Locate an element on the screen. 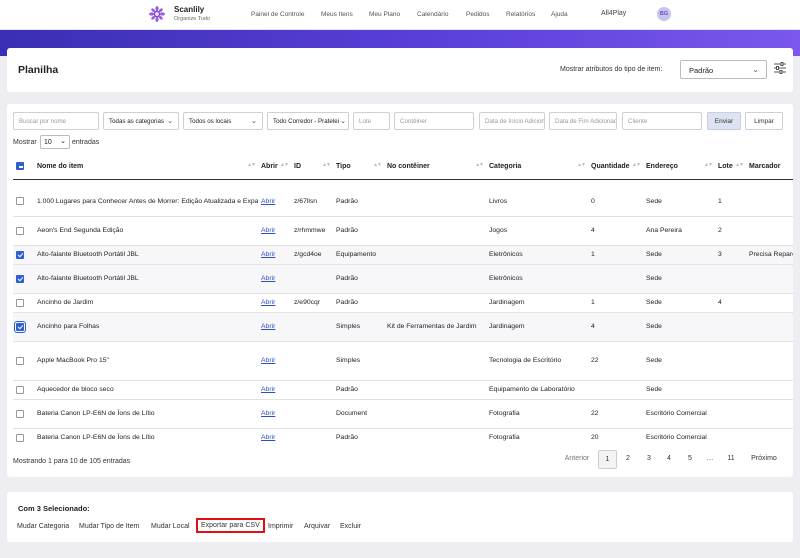 The height and width of the screenshot is (558, 800). pagination-page-2: 2 is located at coordinates (628, 458).